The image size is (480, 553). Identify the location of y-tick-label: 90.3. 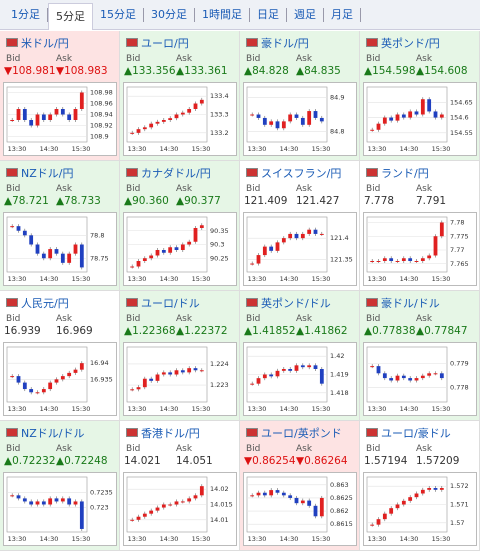
(217, 245).